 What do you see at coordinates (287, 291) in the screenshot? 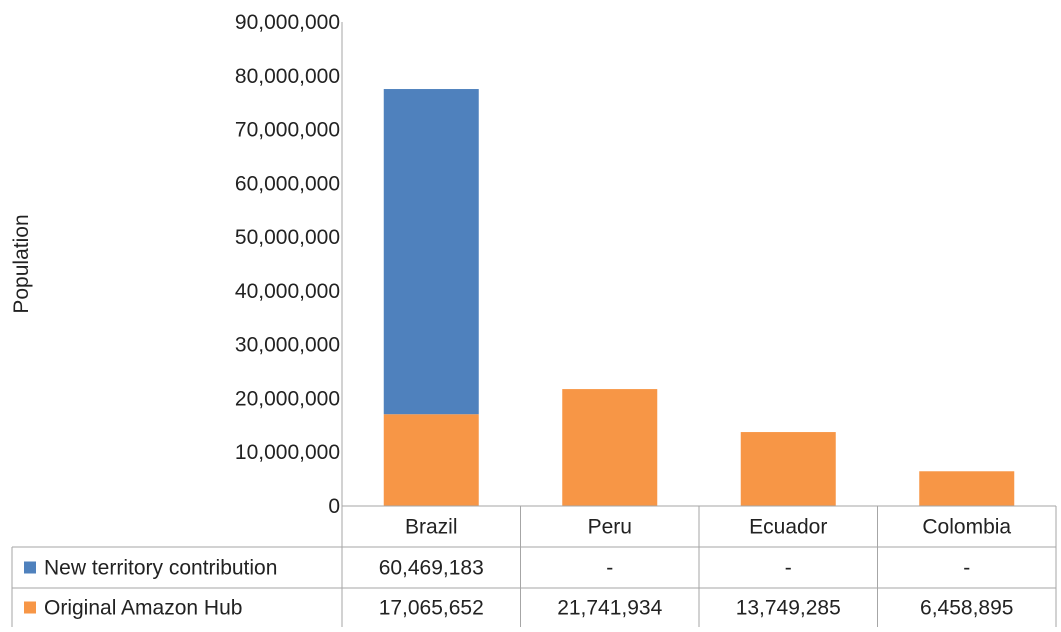
I see `y-tick-label: 40,000,000` at bounding box center [287, 291].